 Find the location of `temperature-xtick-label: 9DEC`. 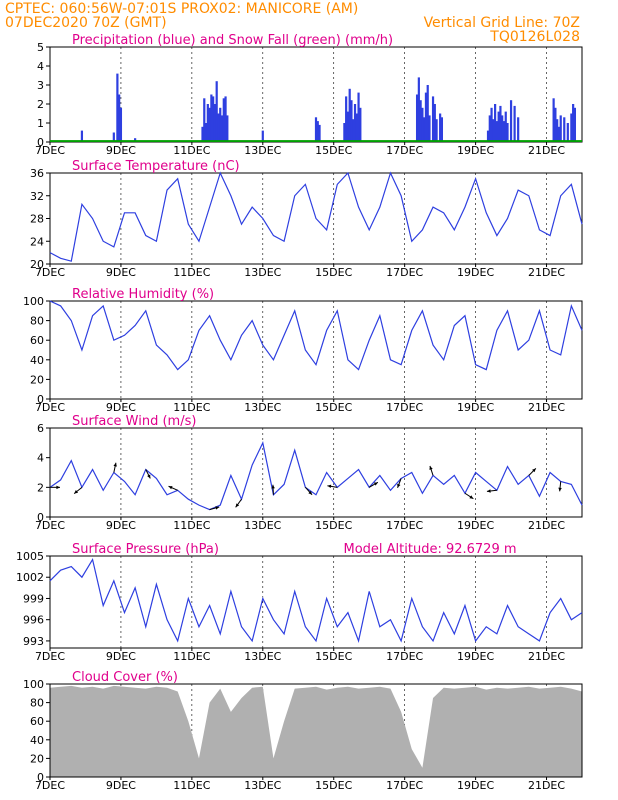

temperature-xtick-label: 9DEC is located at coordinates (121, 272).